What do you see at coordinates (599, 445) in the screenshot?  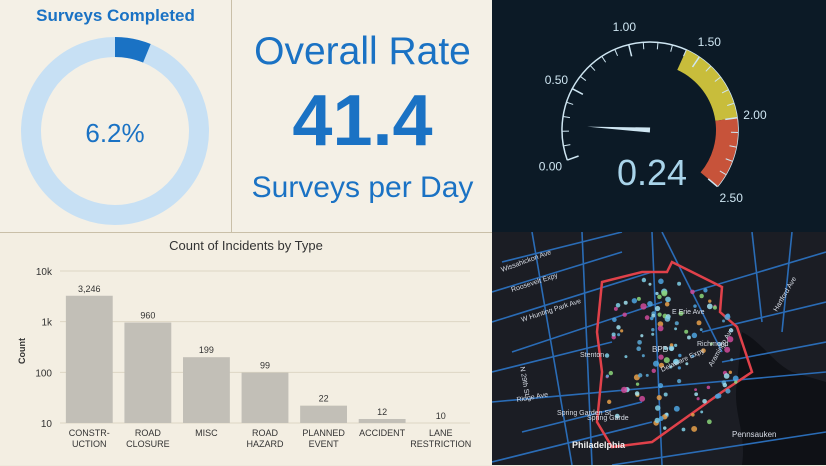 I see `map-label: Philadelphia` at bounding box center [599, 445].